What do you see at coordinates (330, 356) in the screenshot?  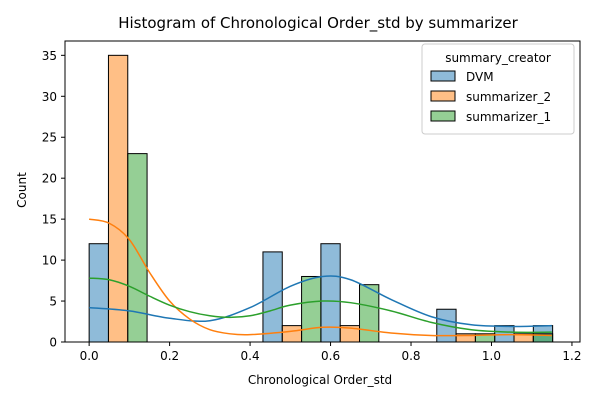 I see `x-tick-label: 0.6` at bounding box center [330, 356].